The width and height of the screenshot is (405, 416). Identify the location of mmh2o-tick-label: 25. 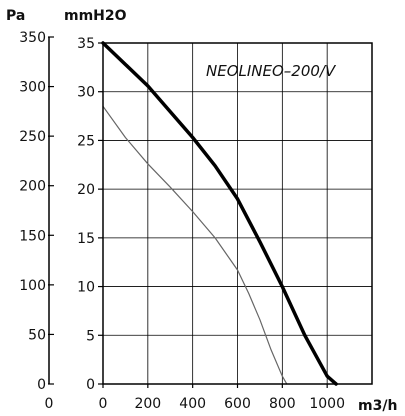
(86, 141).